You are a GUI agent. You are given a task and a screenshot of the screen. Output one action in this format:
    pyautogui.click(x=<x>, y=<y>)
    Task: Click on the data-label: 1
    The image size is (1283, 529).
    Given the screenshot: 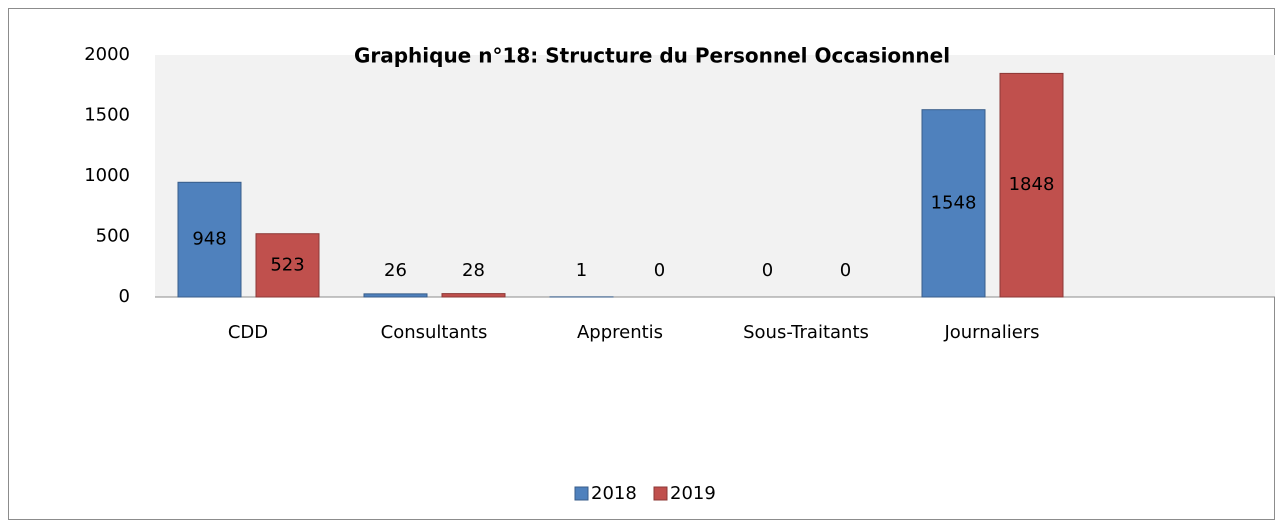 What is the action you would take?
    pyautogui.click(x=581, y=270)
    